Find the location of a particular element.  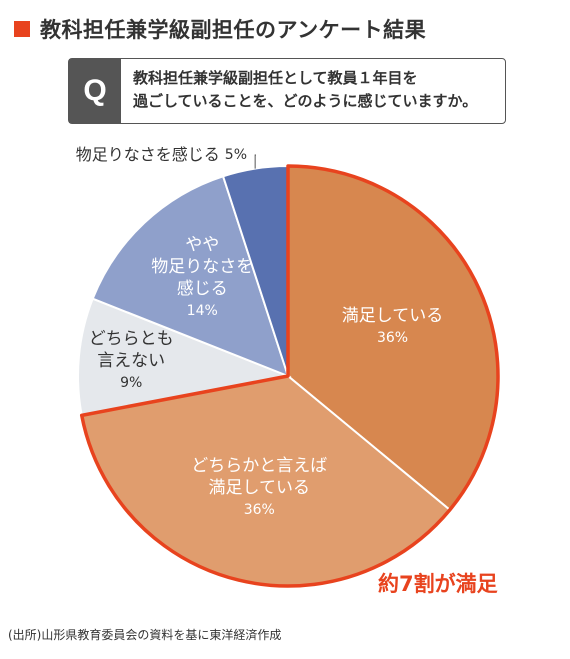

highlight-annotation: 約7割が満足 is located at coordinates (438, 584).